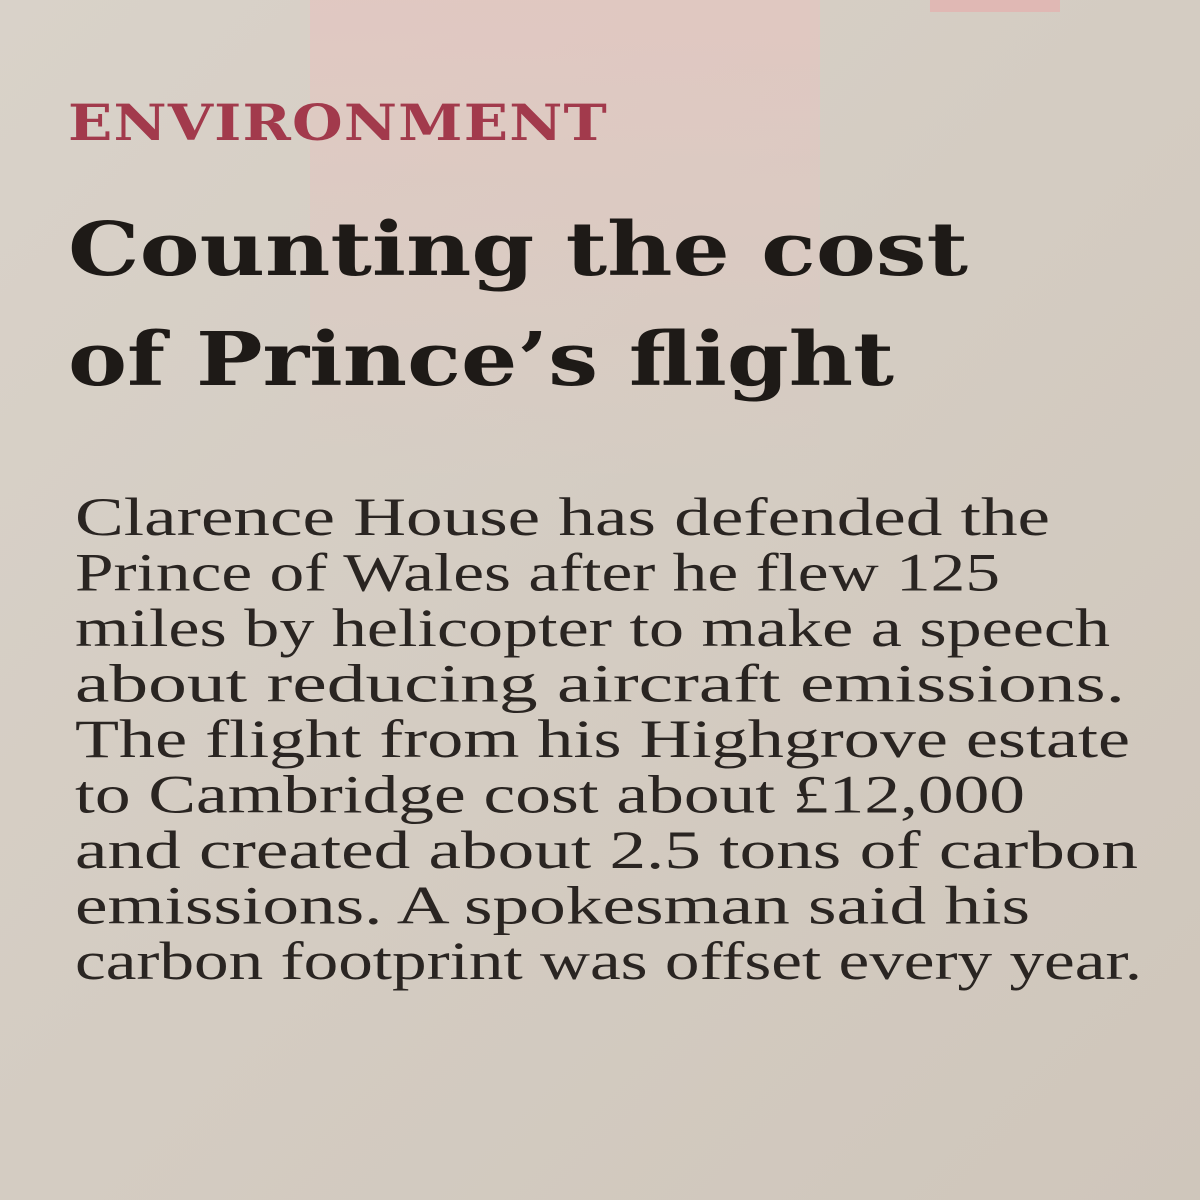 The height and width of the screenshot is (1200, 1200). Describe the element at coordinates (518, 250) in the screenshot. I see `headline-line: Counting the cost` at that location.